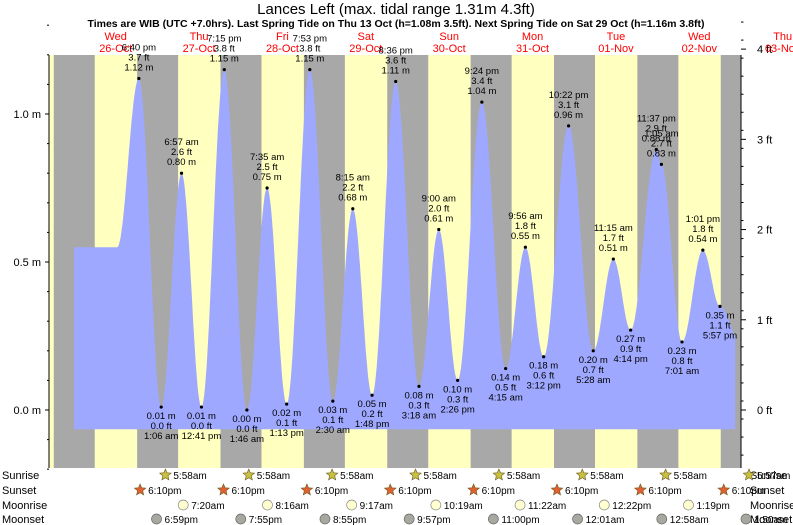  Describe the element at coordinates (31, 247) in the screenshot. I see `left-axis-ticks: 0.0 m 0.5 m 1.0 m` at that location.